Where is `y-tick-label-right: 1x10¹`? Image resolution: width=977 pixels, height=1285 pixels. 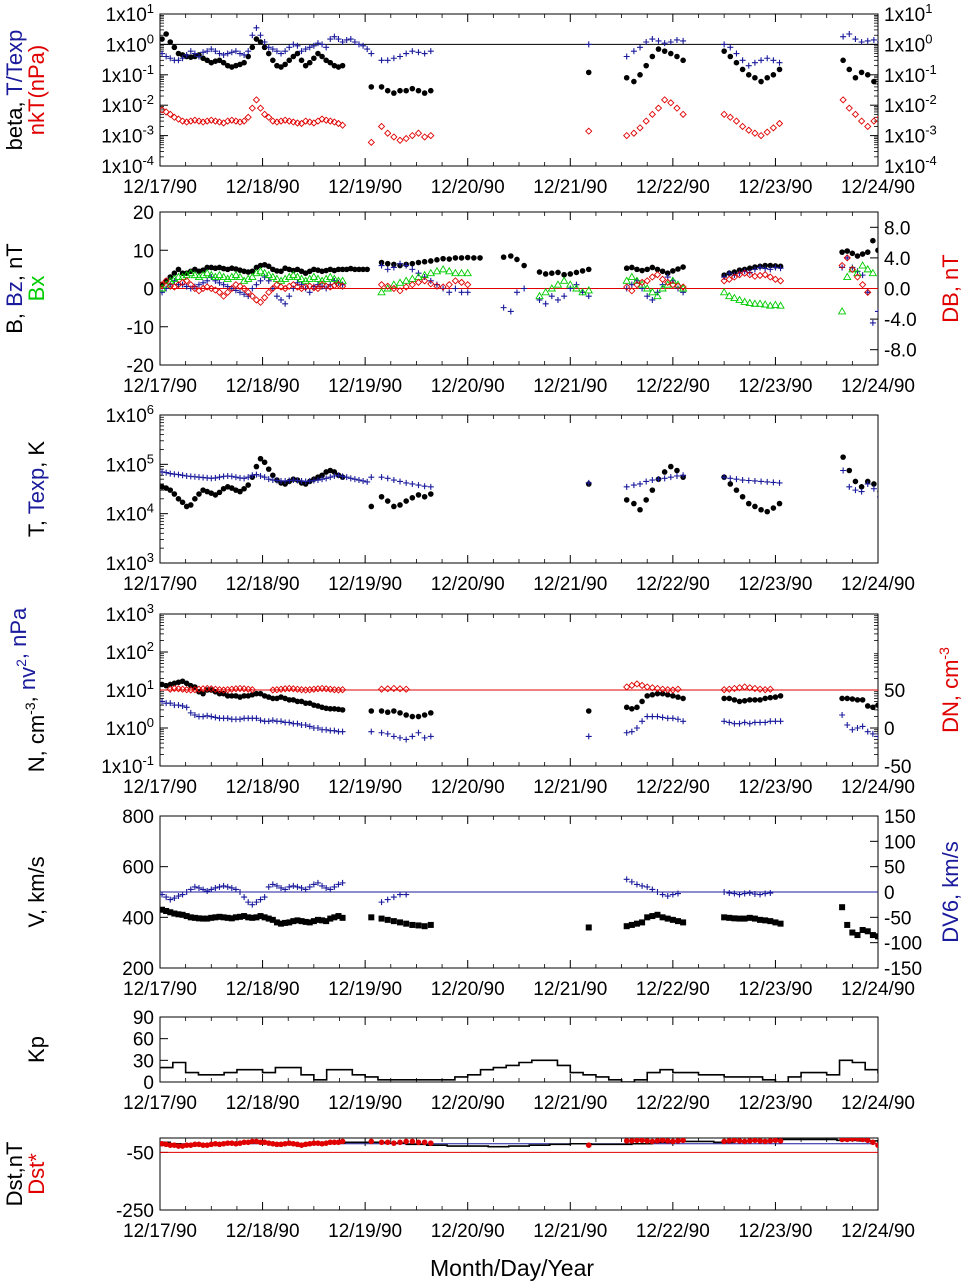
y-tick-label-right: 1x10¹ is located at coordinates (908, 13).